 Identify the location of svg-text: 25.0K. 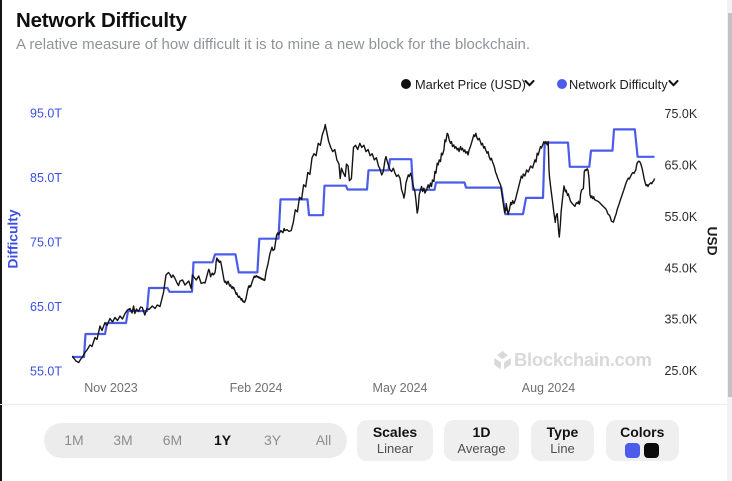
(681, 371).